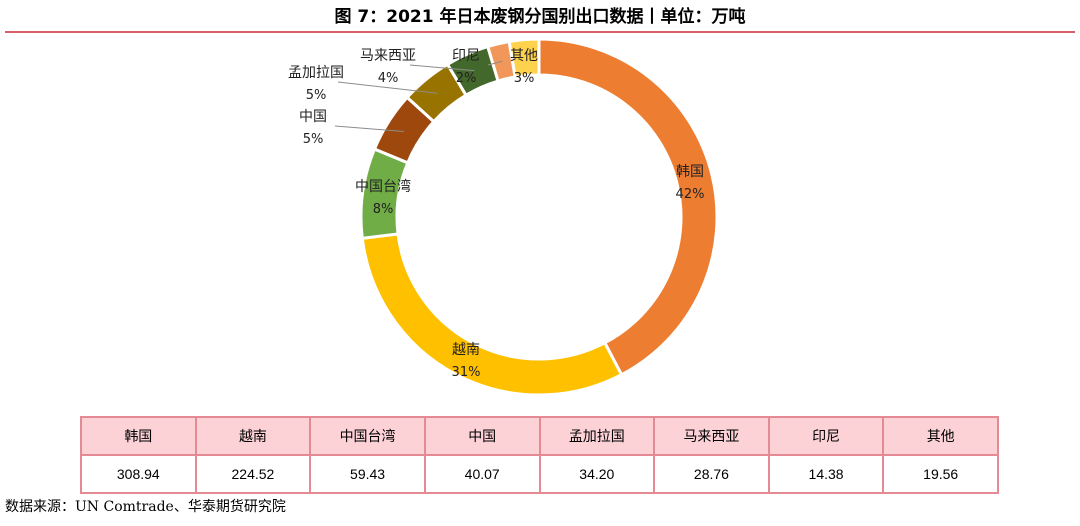 This screenshot has width=1080, height=526. What do you see at coordinates (940, 436) in the screenshot?
I see `table-header-cell: 其他` at bounding box center [940, 436].